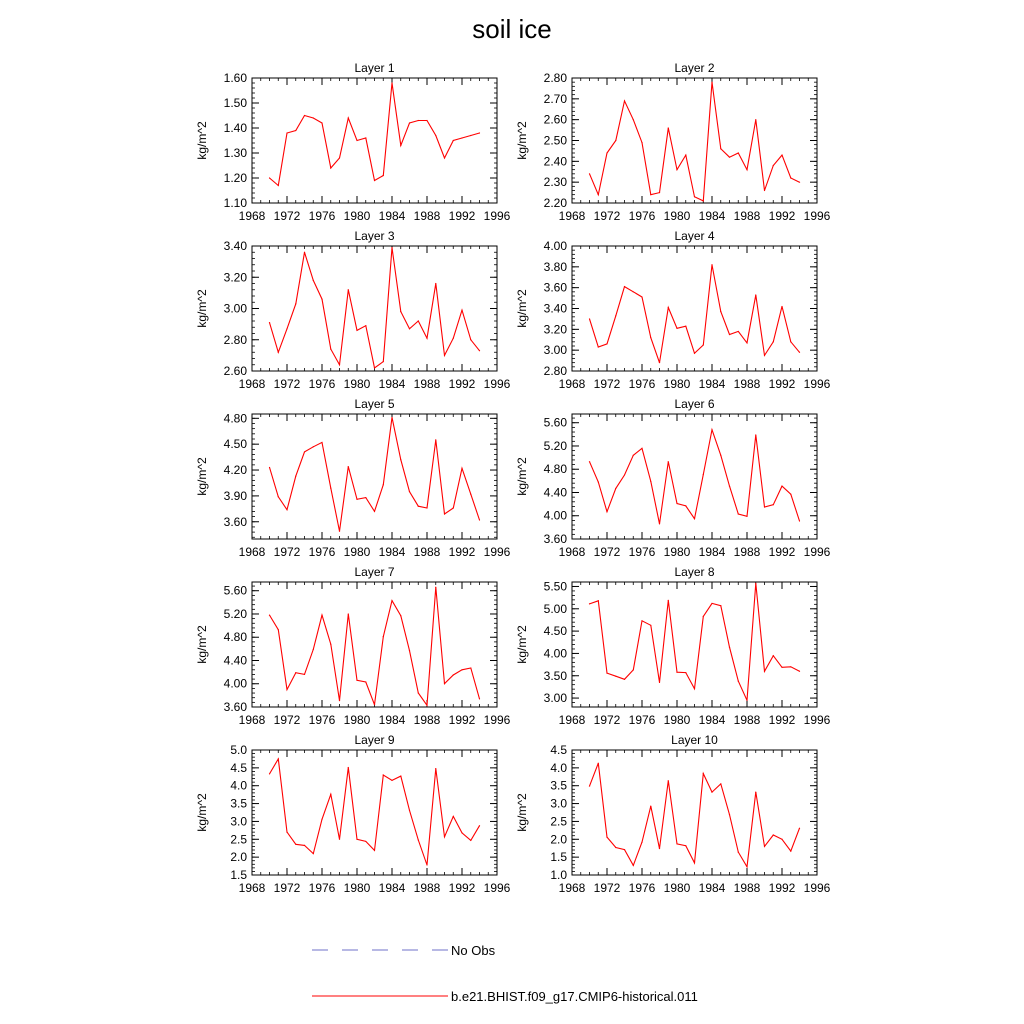  Describe the element at coordinates (374, 476) in the screenshot. I see `plot-frame` at that location.